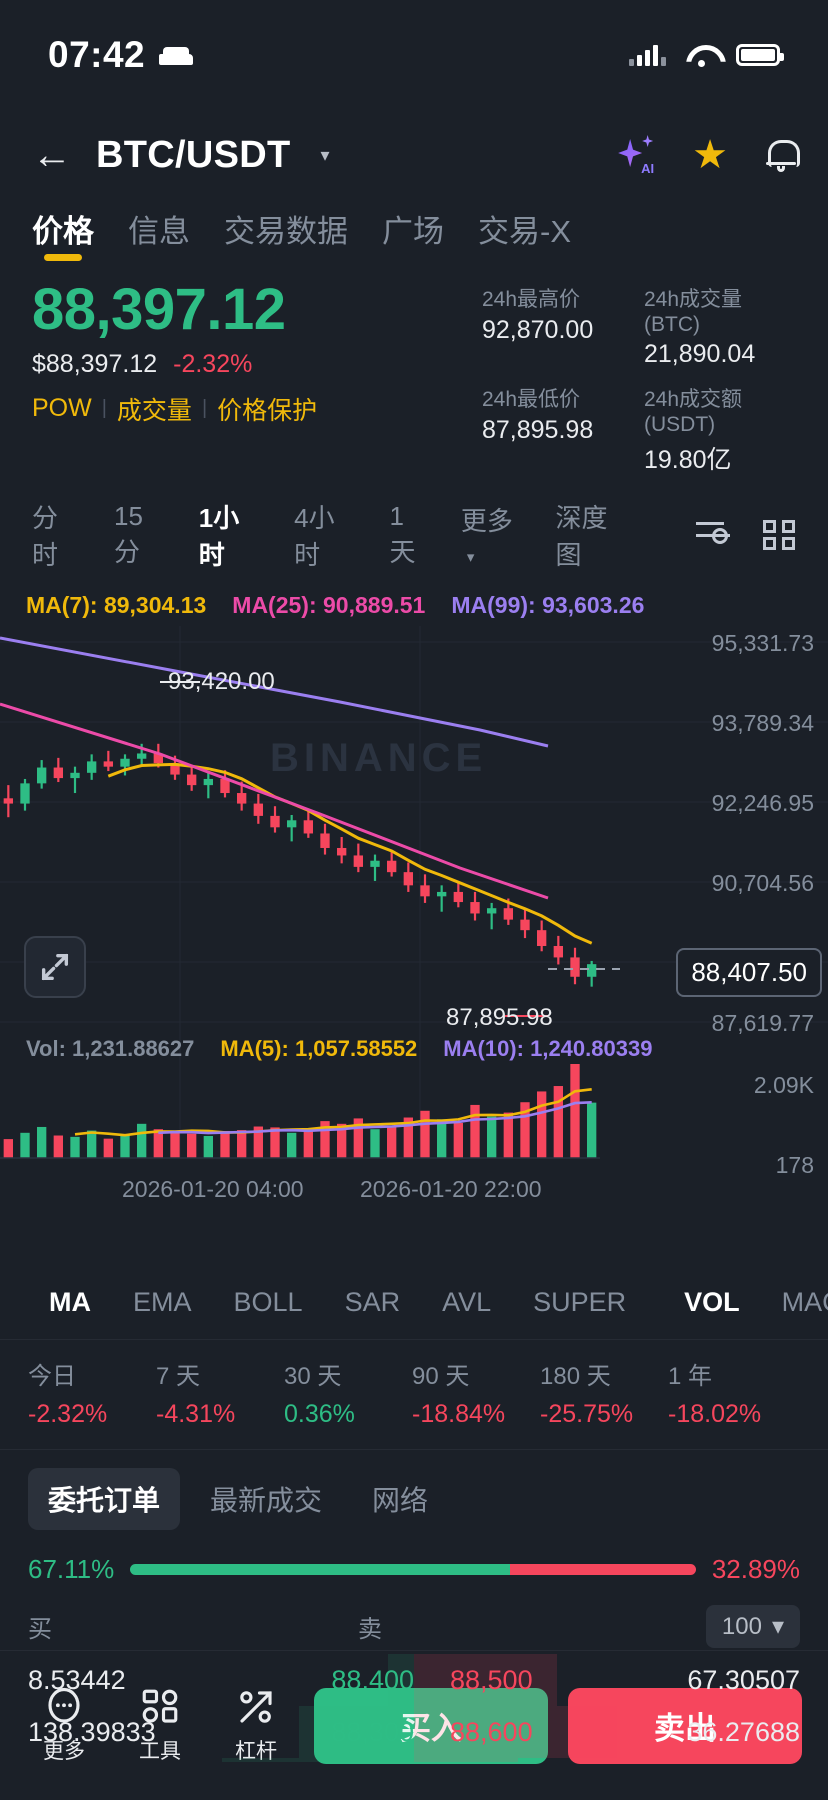 This screenshot has height=1800, width=828. Describe the element at coordinates (524, 231) in the screenshot. I see `tab-trade-x: 交易-X` at that location.